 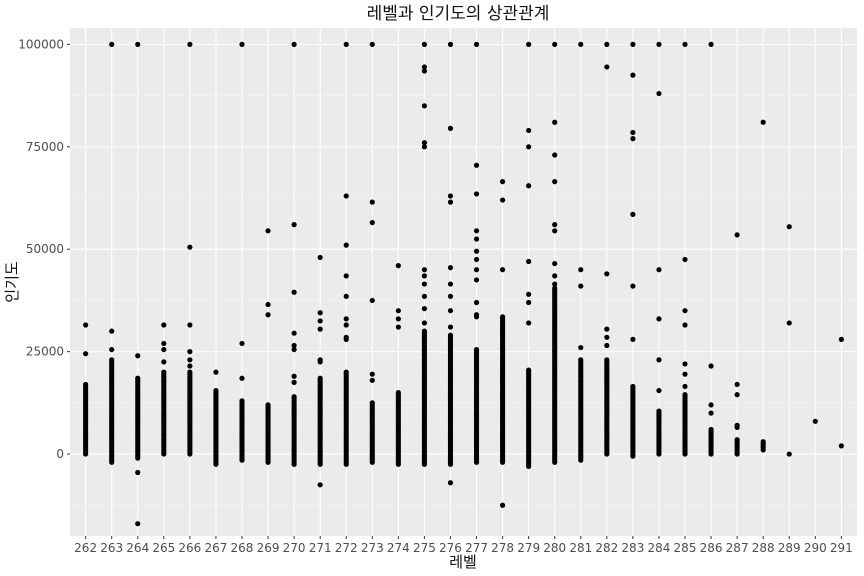 What do you see at coordinates (137, 548) in the screenshot?
I see `x-tick-label: 264` at bounding box center [137, 548].